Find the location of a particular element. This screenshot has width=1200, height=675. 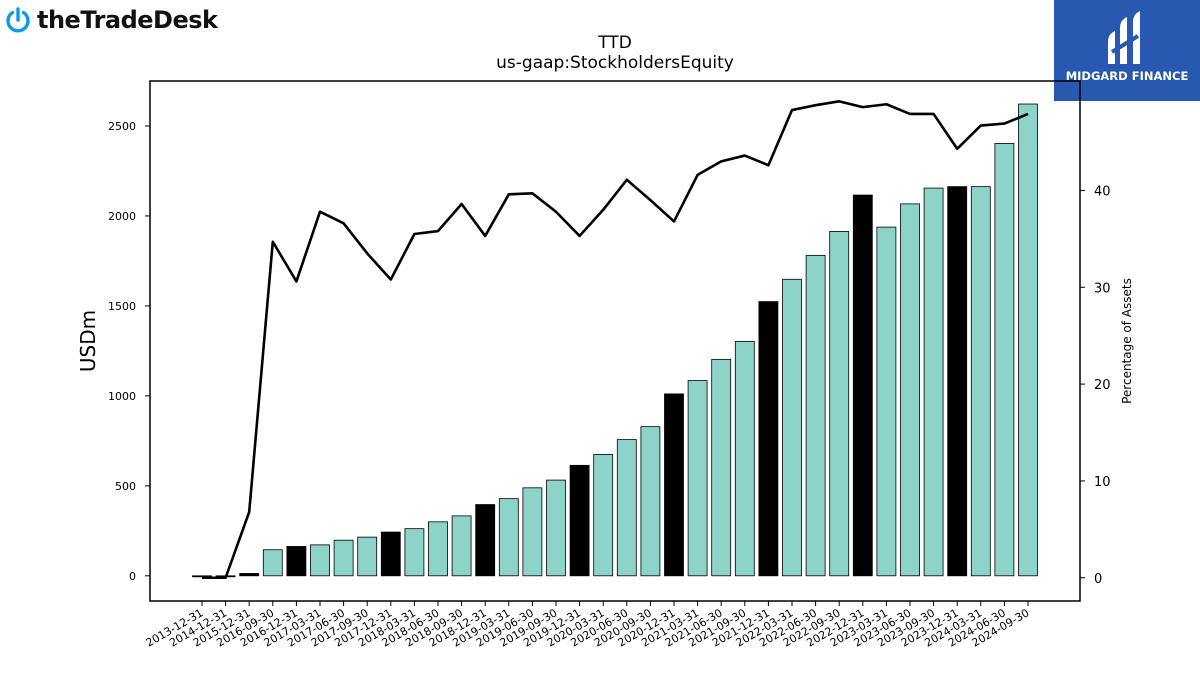

y-axis-label: USDm is located at coordinates (88, 341).